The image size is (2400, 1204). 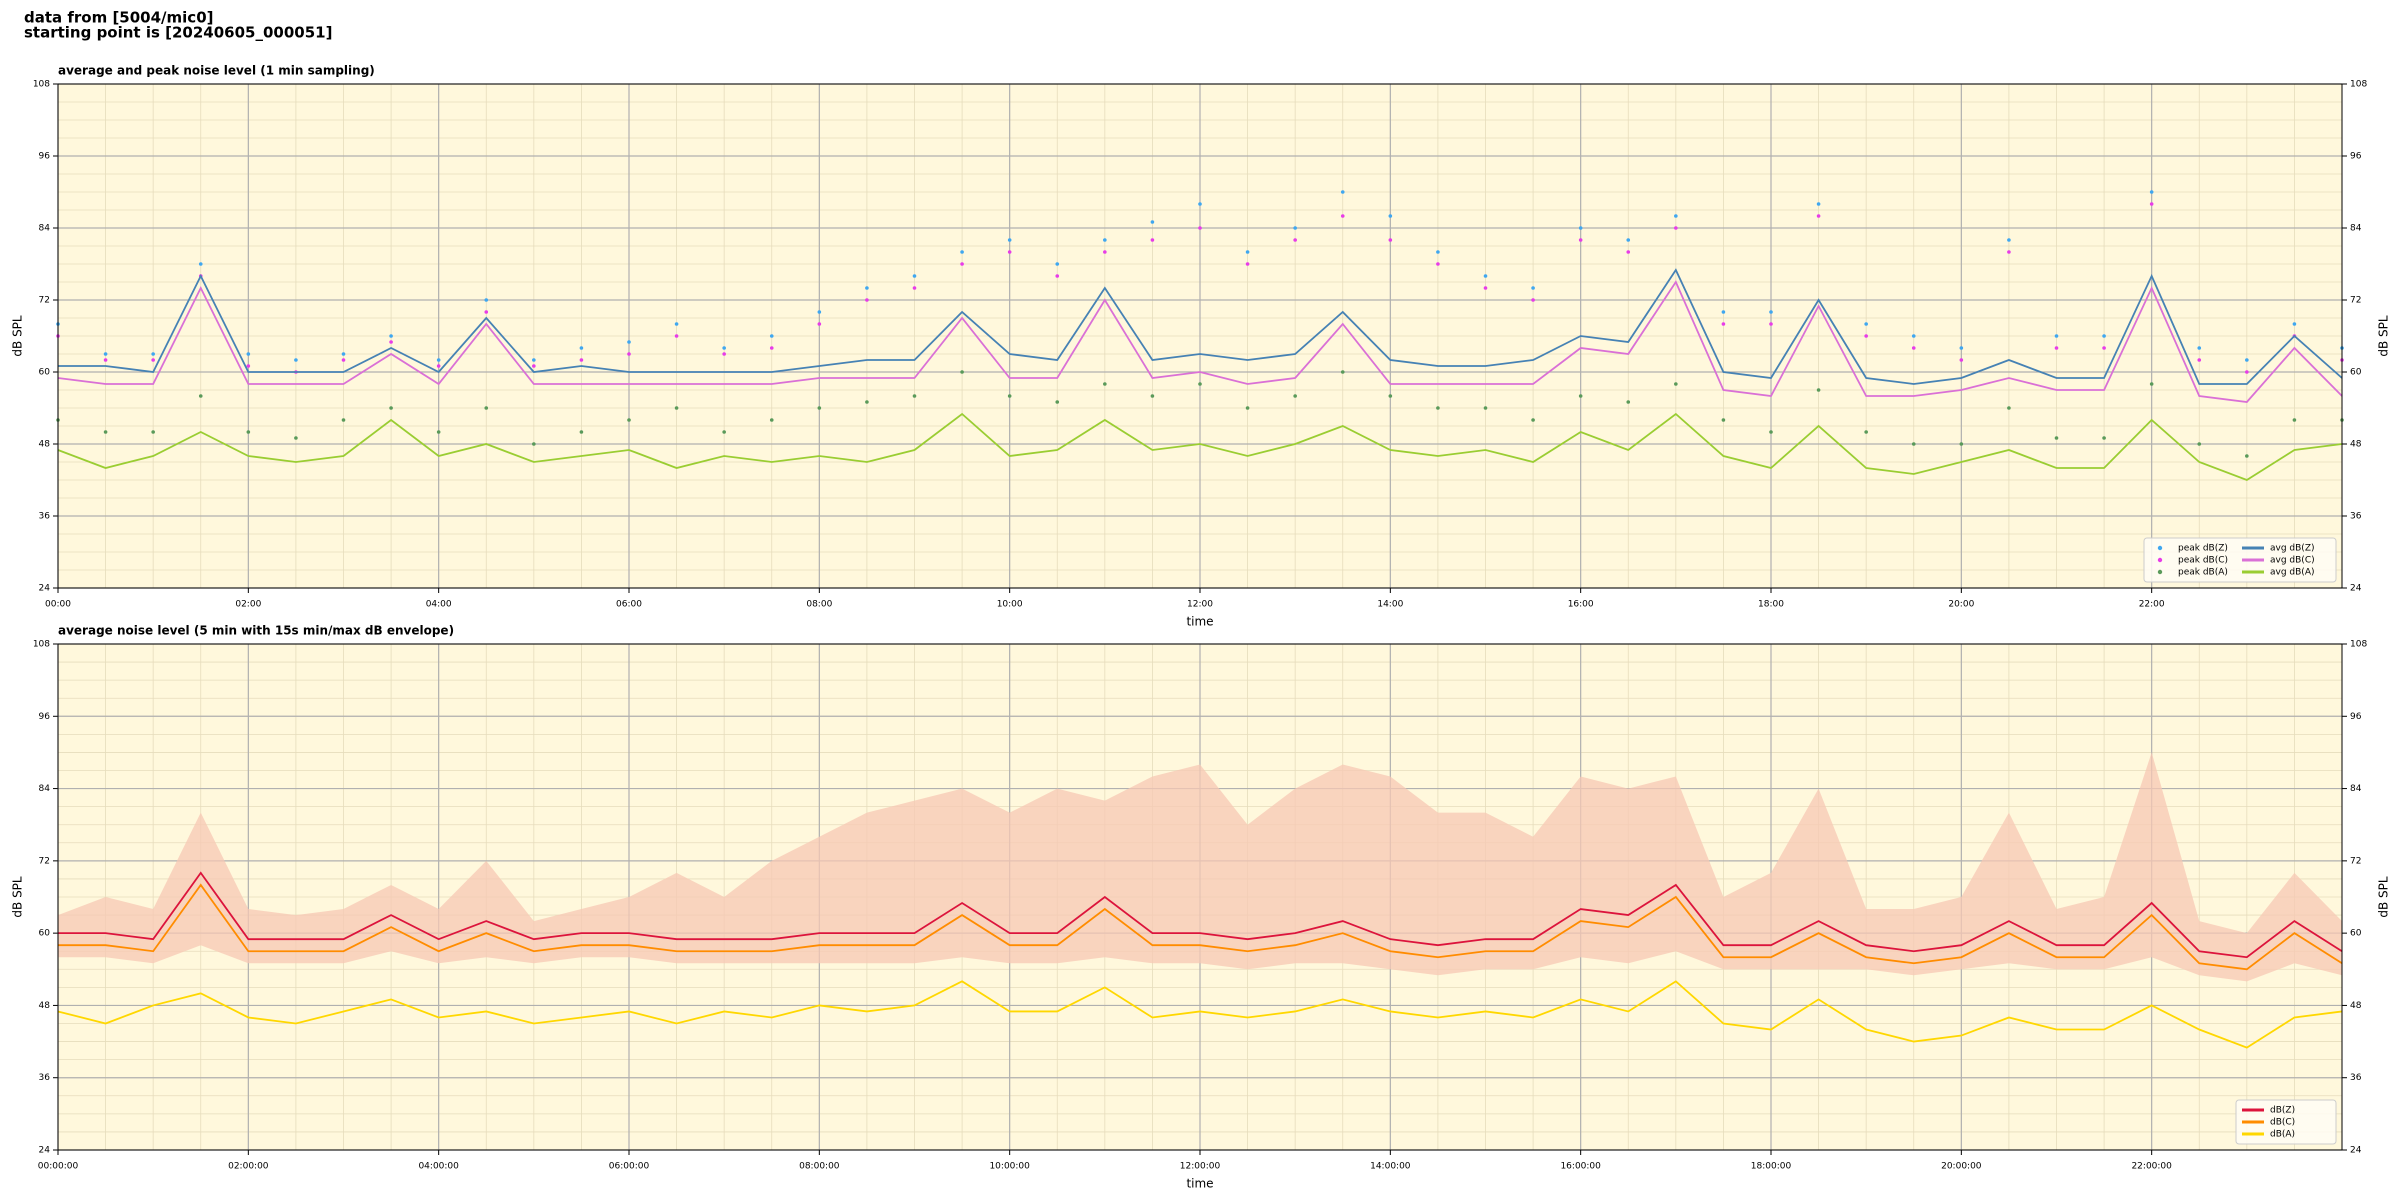 What do you see at coordinates (2355, 301) in the screenshot?
I see `y-tick-label: 72` at bounding box center [2355, 301].